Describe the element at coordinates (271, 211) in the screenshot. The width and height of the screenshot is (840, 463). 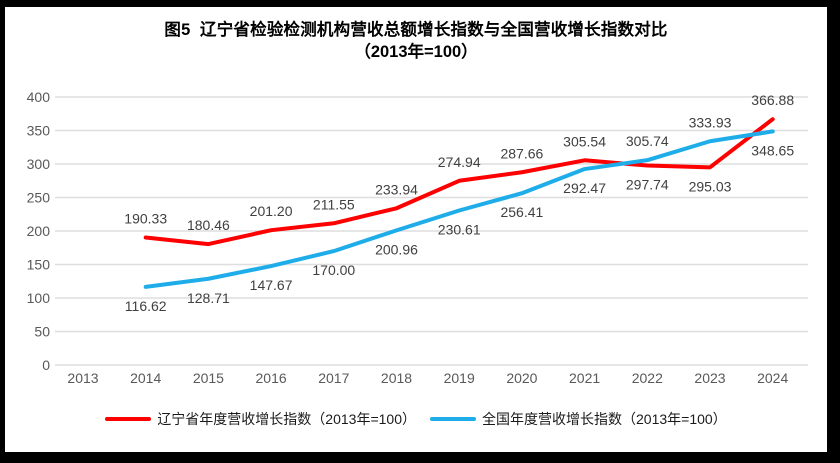
I see `data-point-label: 201.20` at that location.